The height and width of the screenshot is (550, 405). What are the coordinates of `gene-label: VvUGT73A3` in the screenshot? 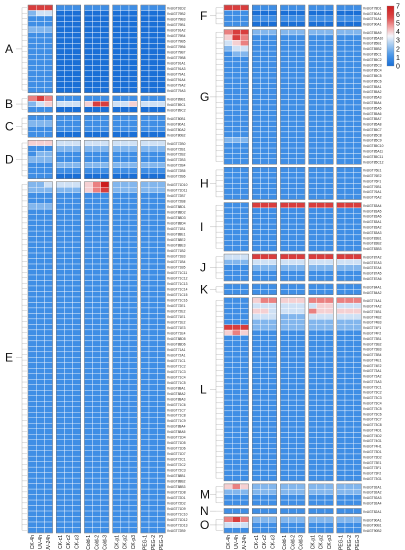 It's located at (372, 382).